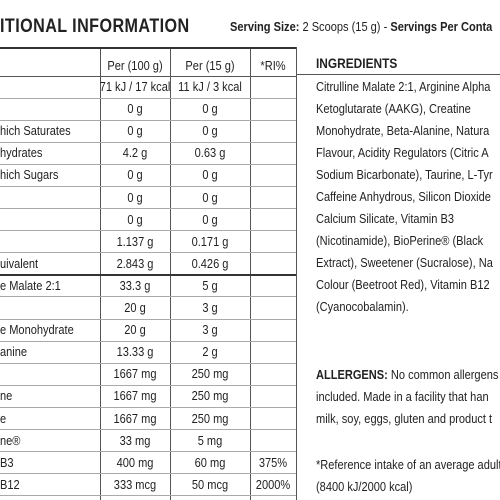 Image resolution: width=500 pixels, height=500 pixels. What do you see at coordinates (135, 352) in the screenshot?
I see `cell: 13.33 g` at bounding box center [135, 352].